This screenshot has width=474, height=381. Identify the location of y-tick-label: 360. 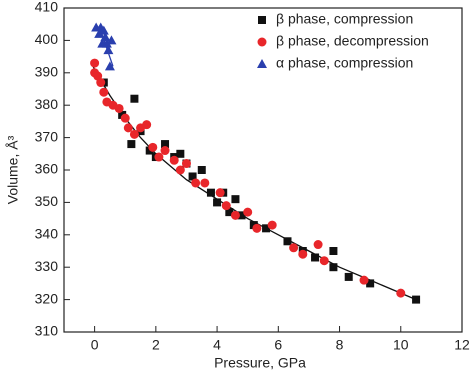
(47, 169).